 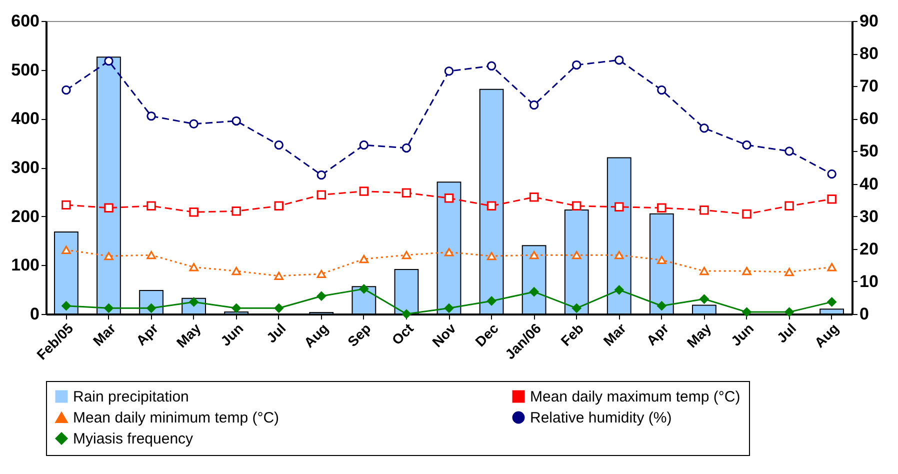 What do you see at coordinates (402, 334) in the screenshot?
I see `x-tick-label: Oct` at bounding box center [402, 334].